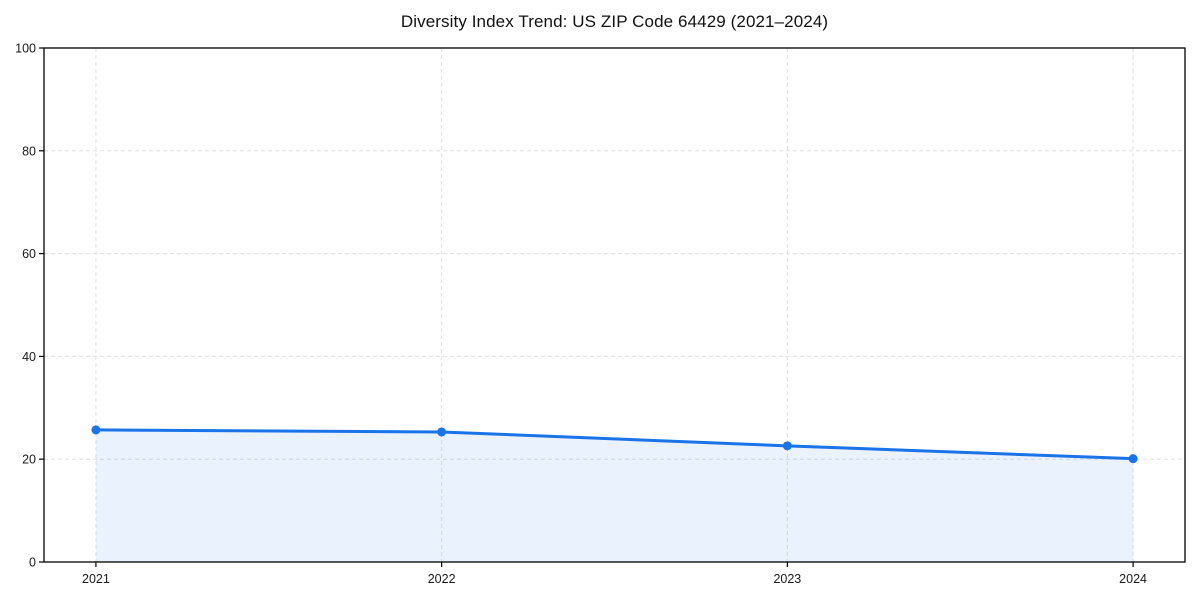  I want to click on y-tick-label: 20, so click(29, 460).